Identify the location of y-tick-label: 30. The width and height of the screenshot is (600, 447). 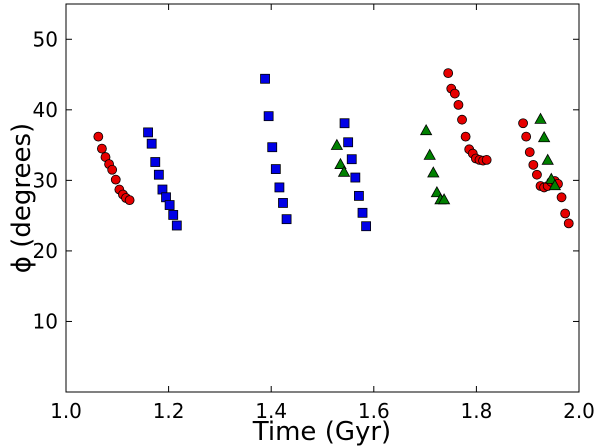
(45, 180).